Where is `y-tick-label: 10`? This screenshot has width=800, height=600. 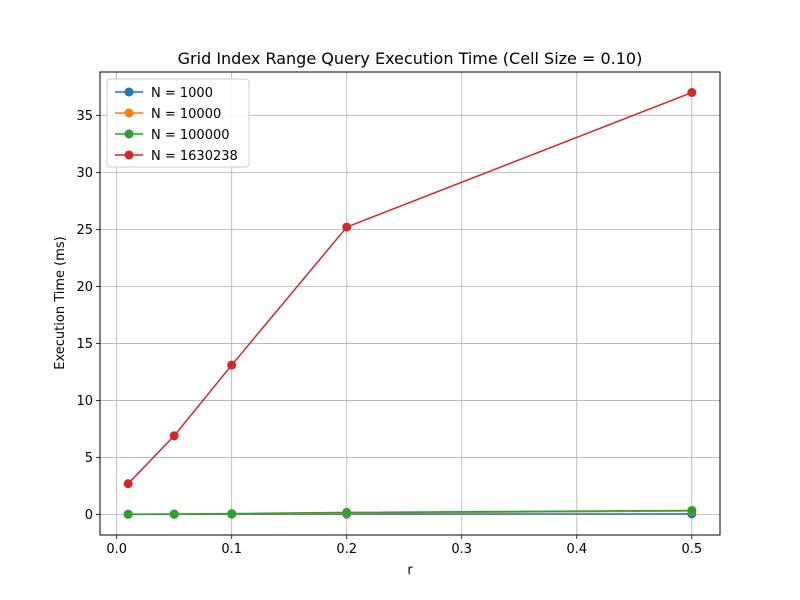
y-tick-label: 10 is located at coordinates (84, 401).